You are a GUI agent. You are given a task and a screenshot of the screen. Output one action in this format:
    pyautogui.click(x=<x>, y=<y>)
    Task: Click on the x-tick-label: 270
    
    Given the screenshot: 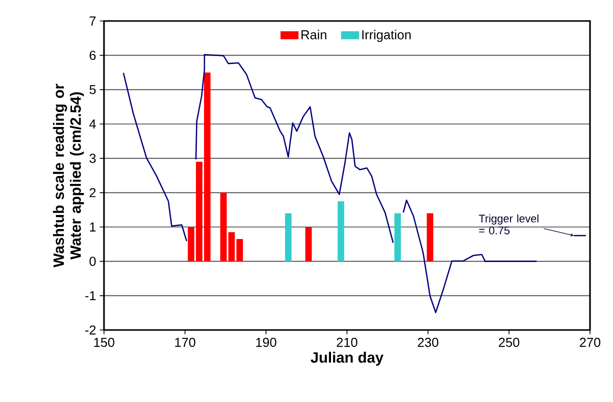 What is the action you would take?
    pyautogui.click(x=590, y=342)
    